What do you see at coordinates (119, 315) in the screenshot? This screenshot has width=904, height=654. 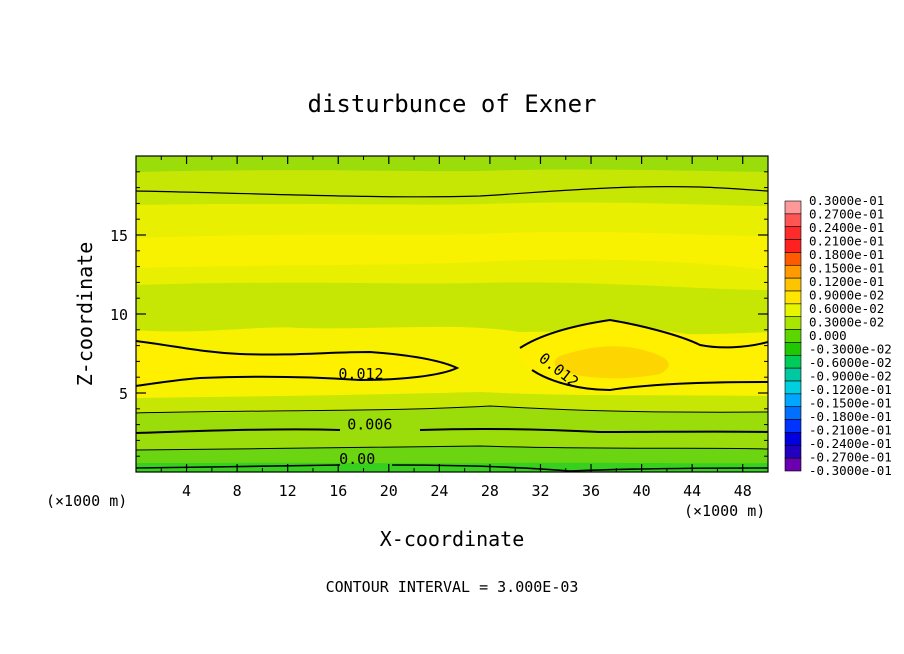 I see `y-tick-label: 10` at bounding box center [119, 315].